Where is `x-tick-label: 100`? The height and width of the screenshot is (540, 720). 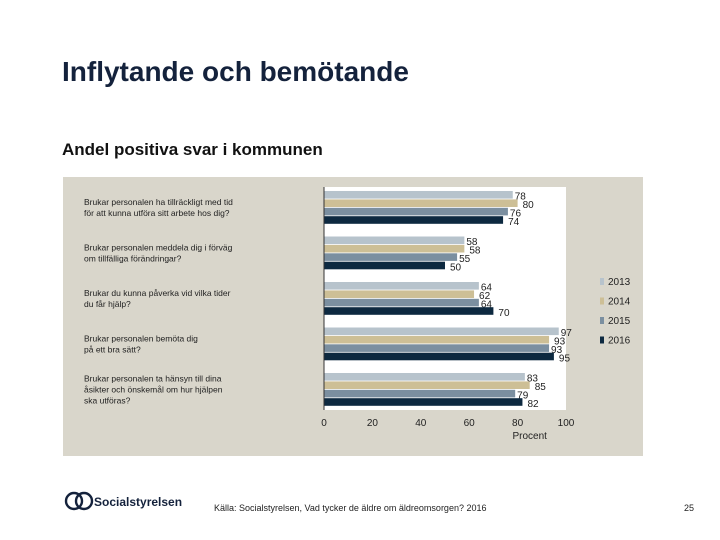
x-tick-label: 100 is located at coordinates (566, 423).